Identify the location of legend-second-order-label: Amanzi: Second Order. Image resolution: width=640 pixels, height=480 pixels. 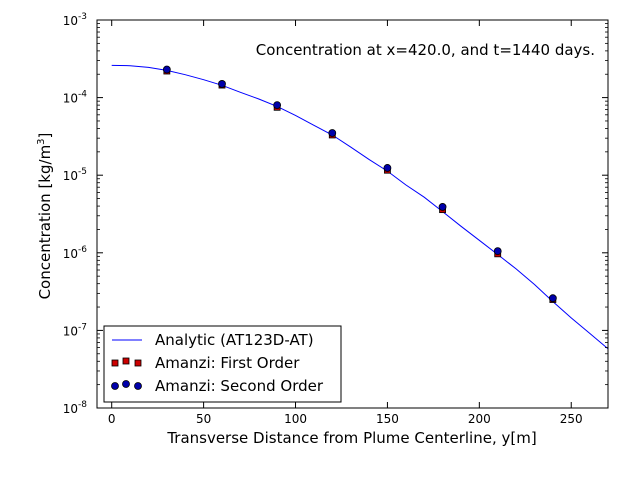
(239, 386).